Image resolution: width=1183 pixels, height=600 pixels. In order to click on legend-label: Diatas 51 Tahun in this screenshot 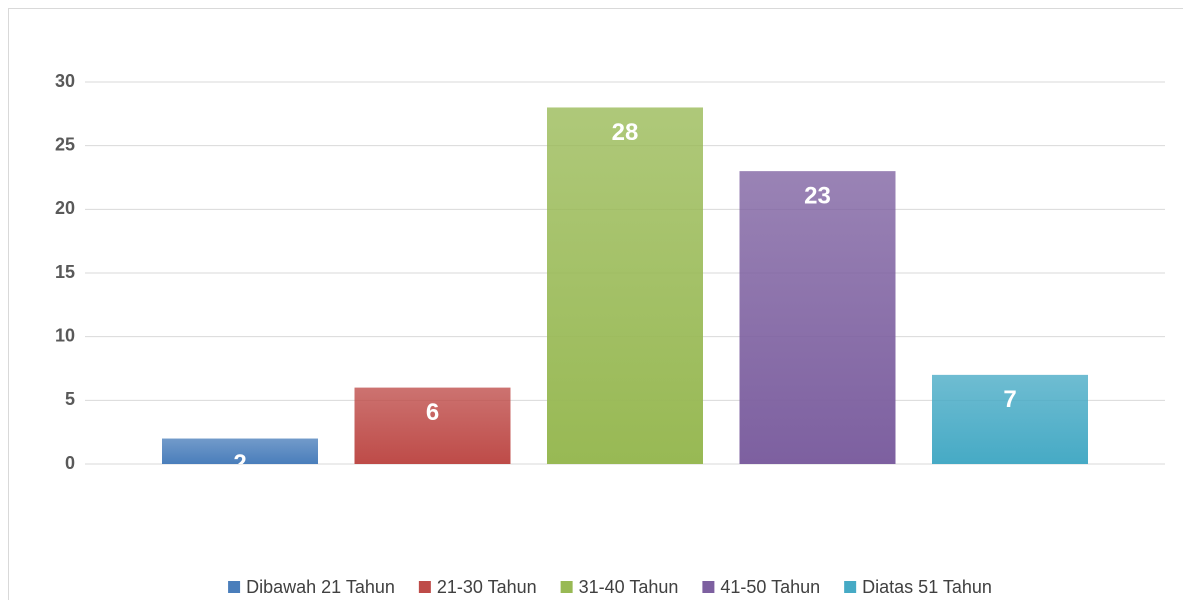, I will do `click(927, 587)`.